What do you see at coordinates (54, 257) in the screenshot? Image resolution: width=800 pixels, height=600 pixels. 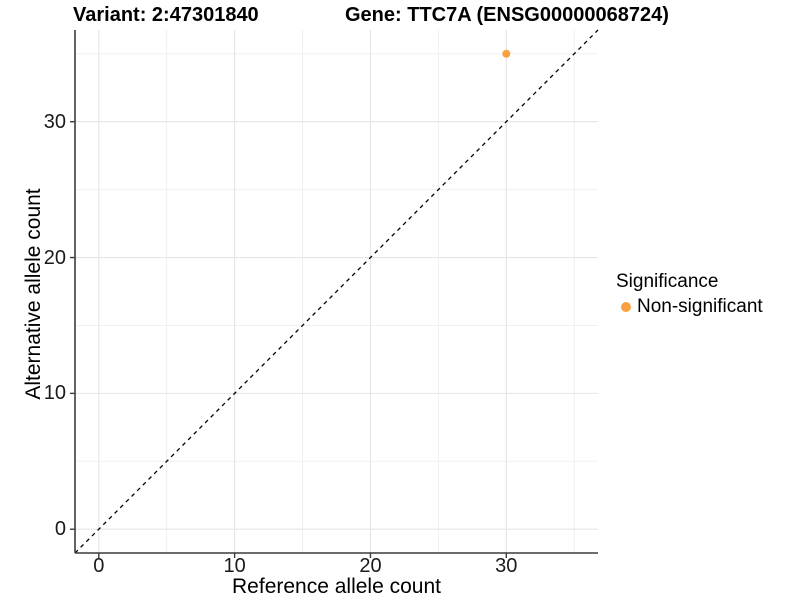 I see `y-tick-label: 20` at bounding box center [54, 257].